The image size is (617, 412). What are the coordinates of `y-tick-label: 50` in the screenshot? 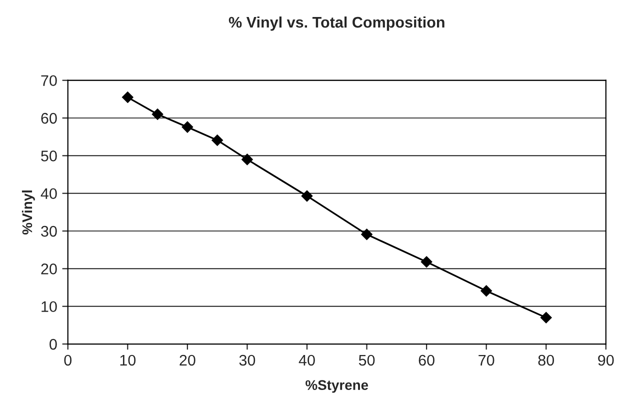 It's located at (49, 156).